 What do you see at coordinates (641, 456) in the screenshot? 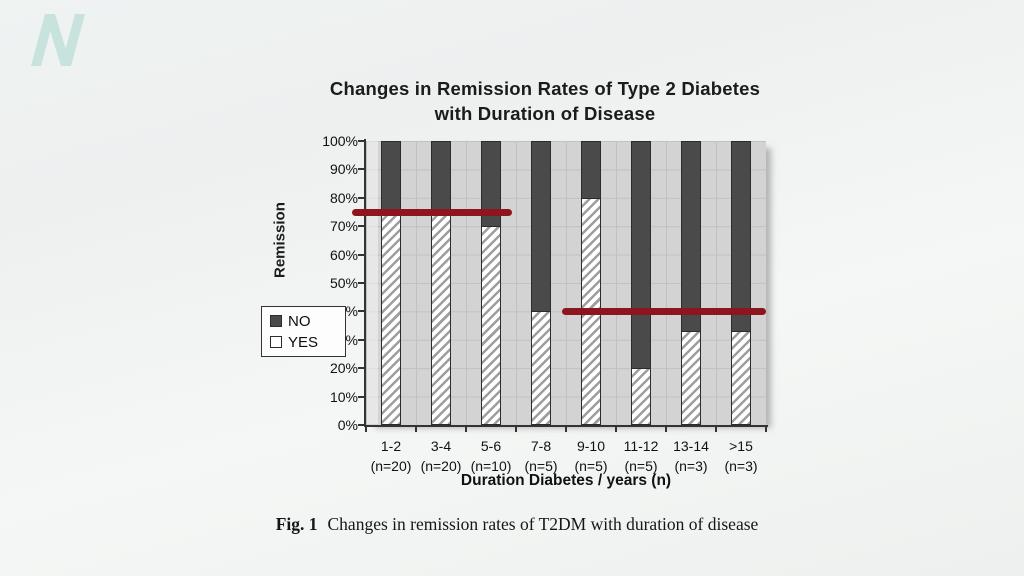
I see `x-tick-label: 11-12 (n=5)` at bounding box center [641, 456].